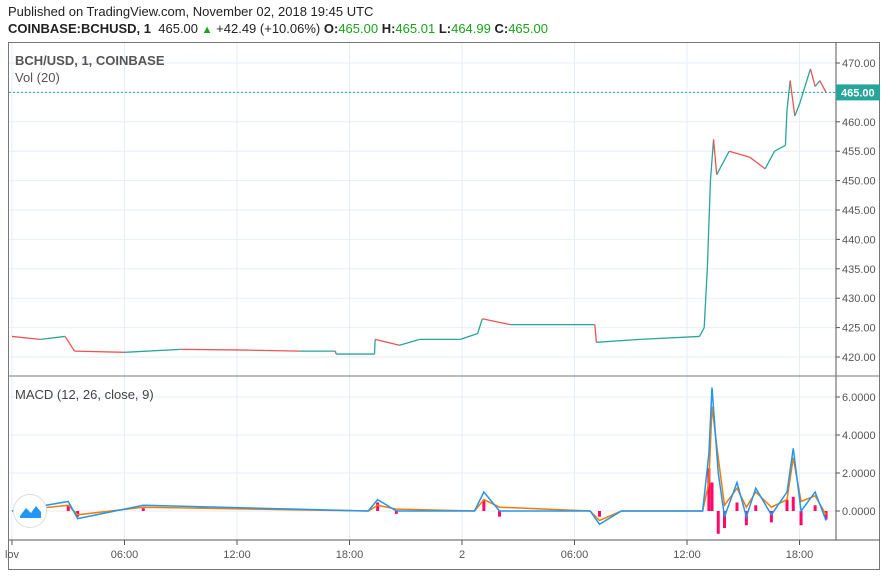 This screenshot has height=578, width=886. Describe the element at coordinates (462, 555) in the screenshot. I see `time-label: 2` at that location.